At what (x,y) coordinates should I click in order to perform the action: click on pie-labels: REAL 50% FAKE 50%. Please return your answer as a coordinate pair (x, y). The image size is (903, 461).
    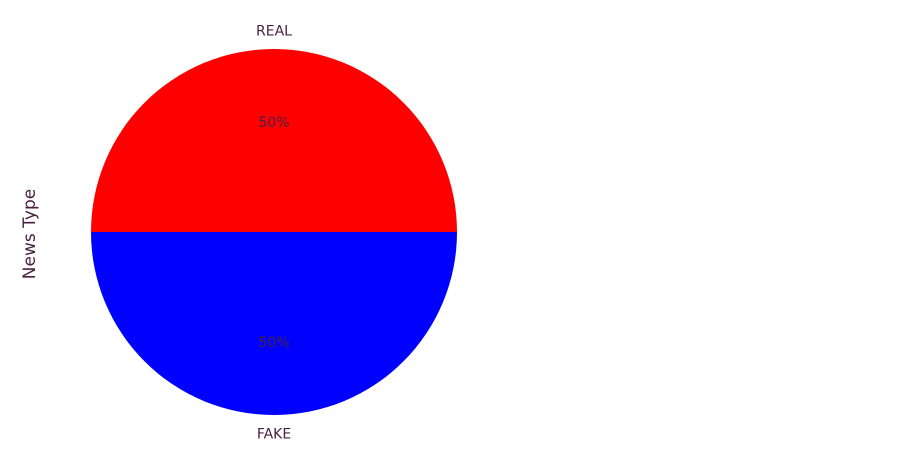
    Looking at the image, I should click on (274, 233).